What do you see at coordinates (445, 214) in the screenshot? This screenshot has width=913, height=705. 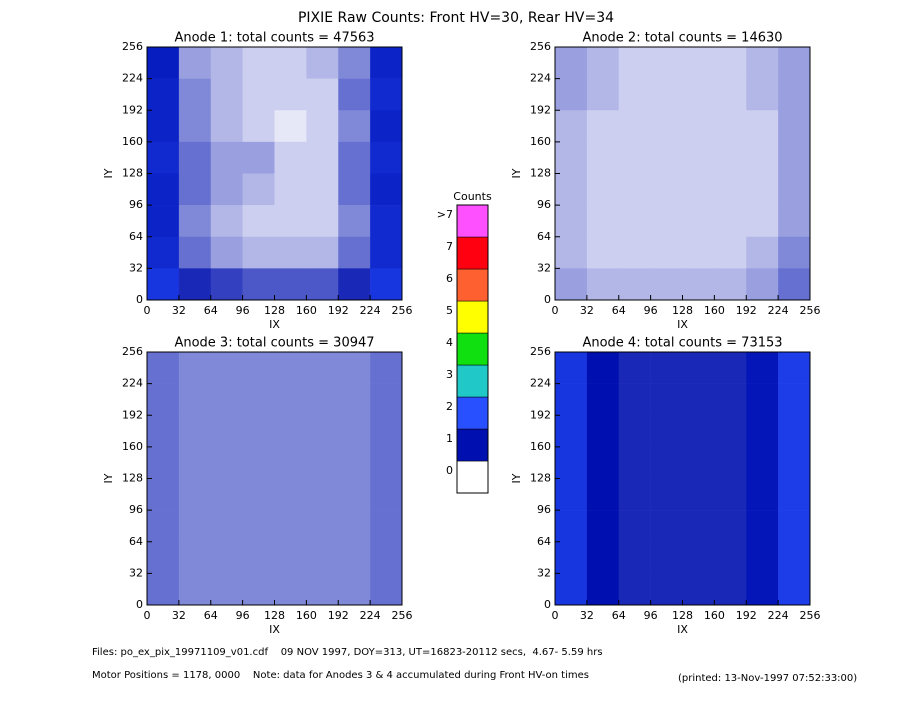 I see `colorbar-label: >7` at bounding box center [445, 214].